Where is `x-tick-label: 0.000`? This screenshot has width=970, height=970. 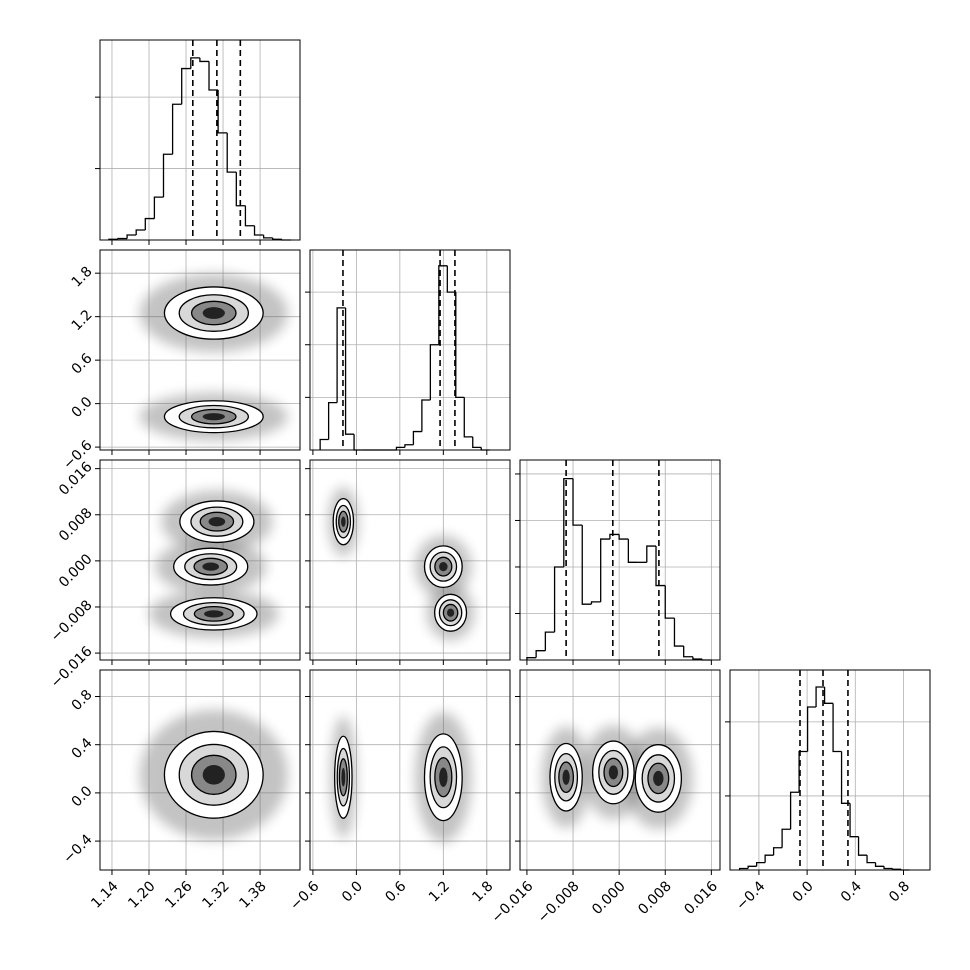 x-tick-label: 0.000 is located at coordinates (609, 898).